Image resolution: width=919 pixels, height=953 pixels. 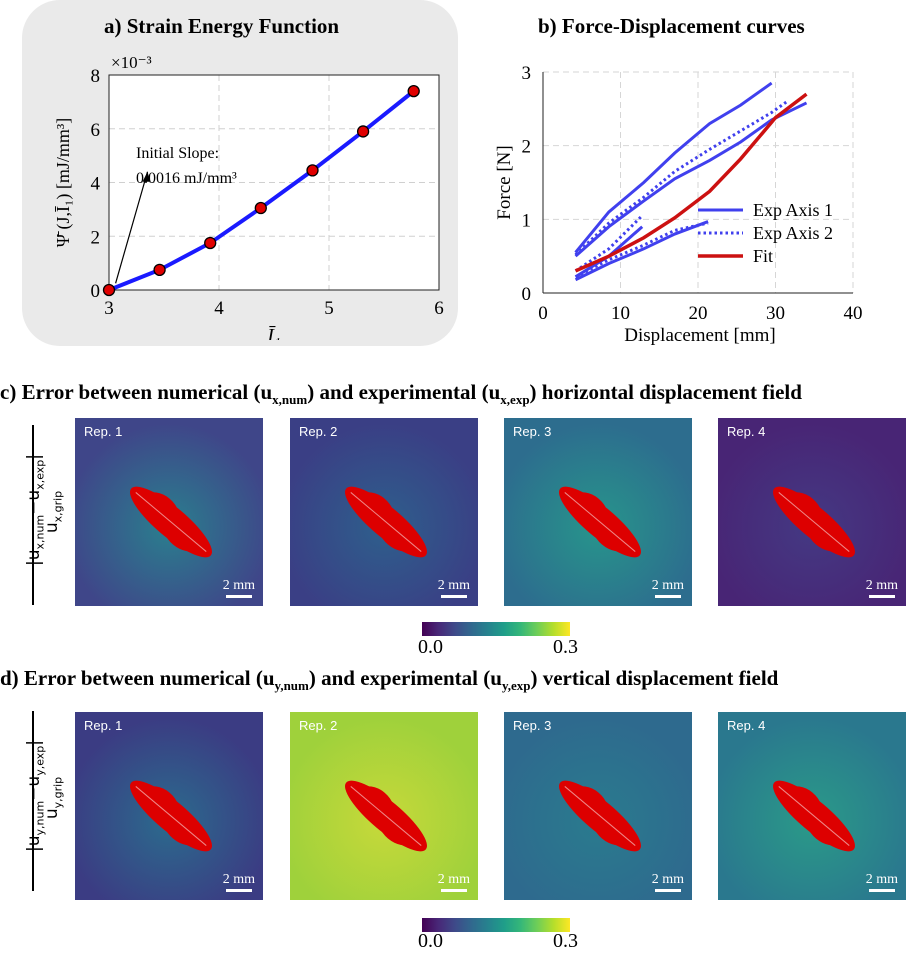 What do you see at coordinates (775, 313) in the screenshot?
I see `tick-b-x: 30` at bounding box center [775, 313].